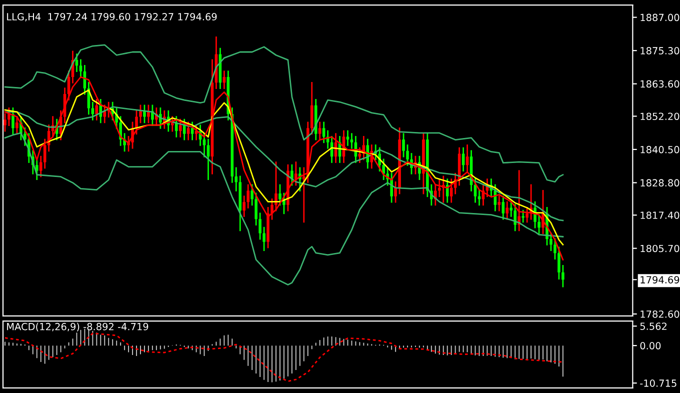 Image resolution: width=680 pixels, height=393 pixels. I want to click on y-tick-label: 1828.80, so click(660, 183).